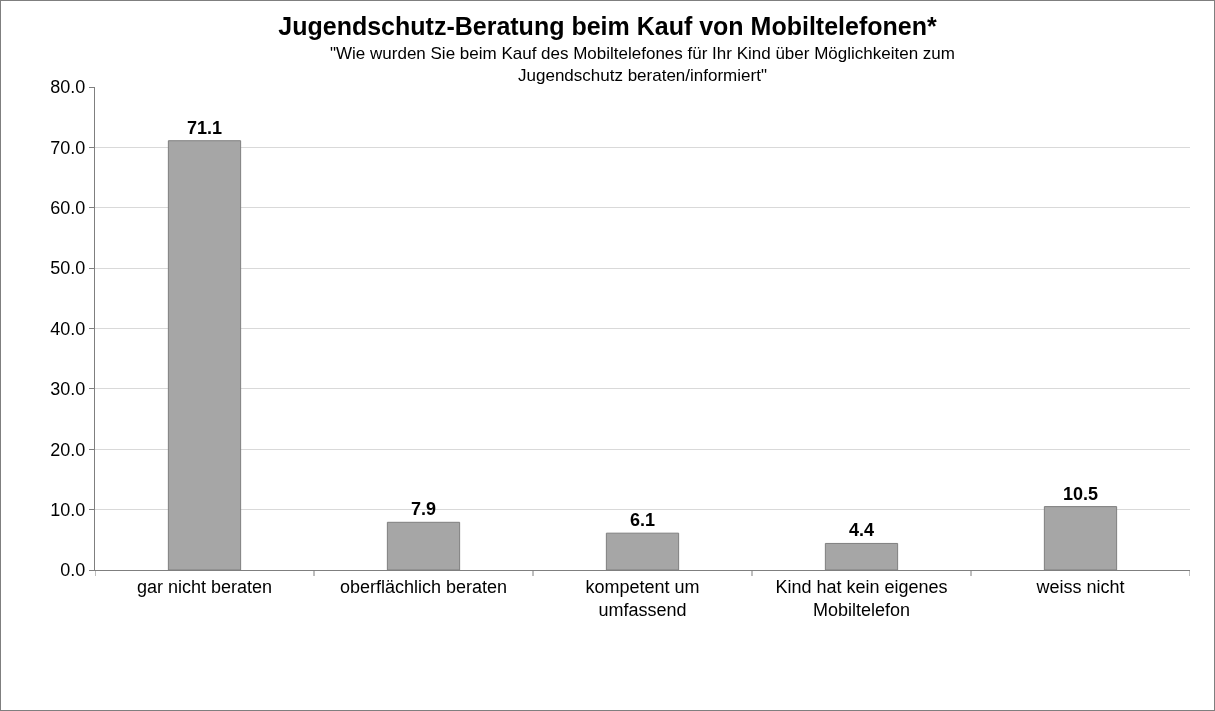 The width and height of the screenshot is (1215, 711). What do you see at coordinates (861, 598) in the screenshot?
I see `x-tick-label: Kind hat kein eigenes Mobiltelefon` at bounding box center [861, 598].